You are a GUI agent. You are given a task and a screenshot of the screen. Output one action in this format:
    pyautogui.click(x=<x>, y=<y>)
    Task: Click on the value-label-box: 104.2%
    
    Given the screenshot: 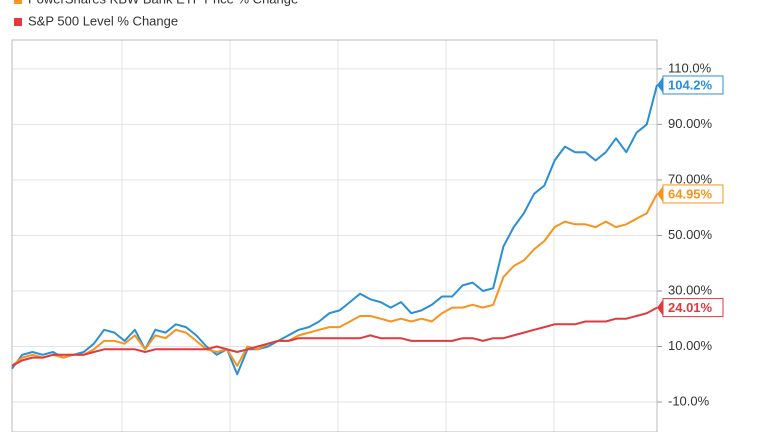 What is the action you would take?
    pyautogui.click(x=690, y=85)
    